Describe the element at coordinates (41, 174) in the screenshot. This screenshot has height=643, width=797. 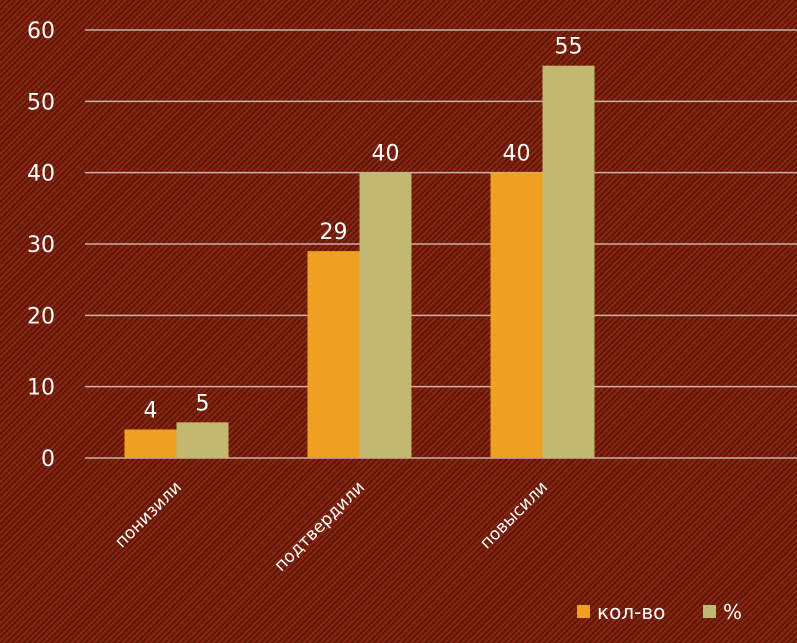
I see `y-tick-label: 40` at that location.